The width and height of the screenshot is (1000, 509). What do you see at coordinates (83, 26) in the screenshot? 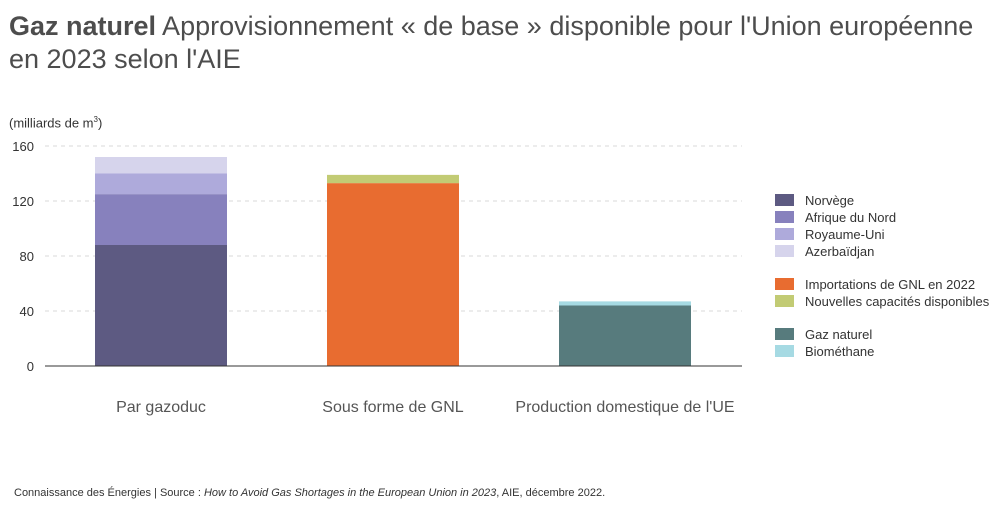
I see `title-bold: Gaz naturel` at bounding box center [83, 26].